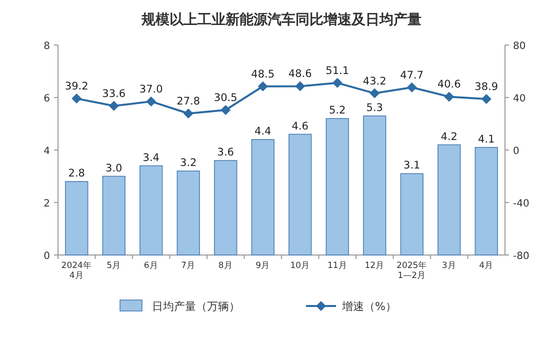 The image size is (554, 345). Describe the element at coordinates (225, 266) in the screenshot. I see `x-tick-label: 8月` at that location.